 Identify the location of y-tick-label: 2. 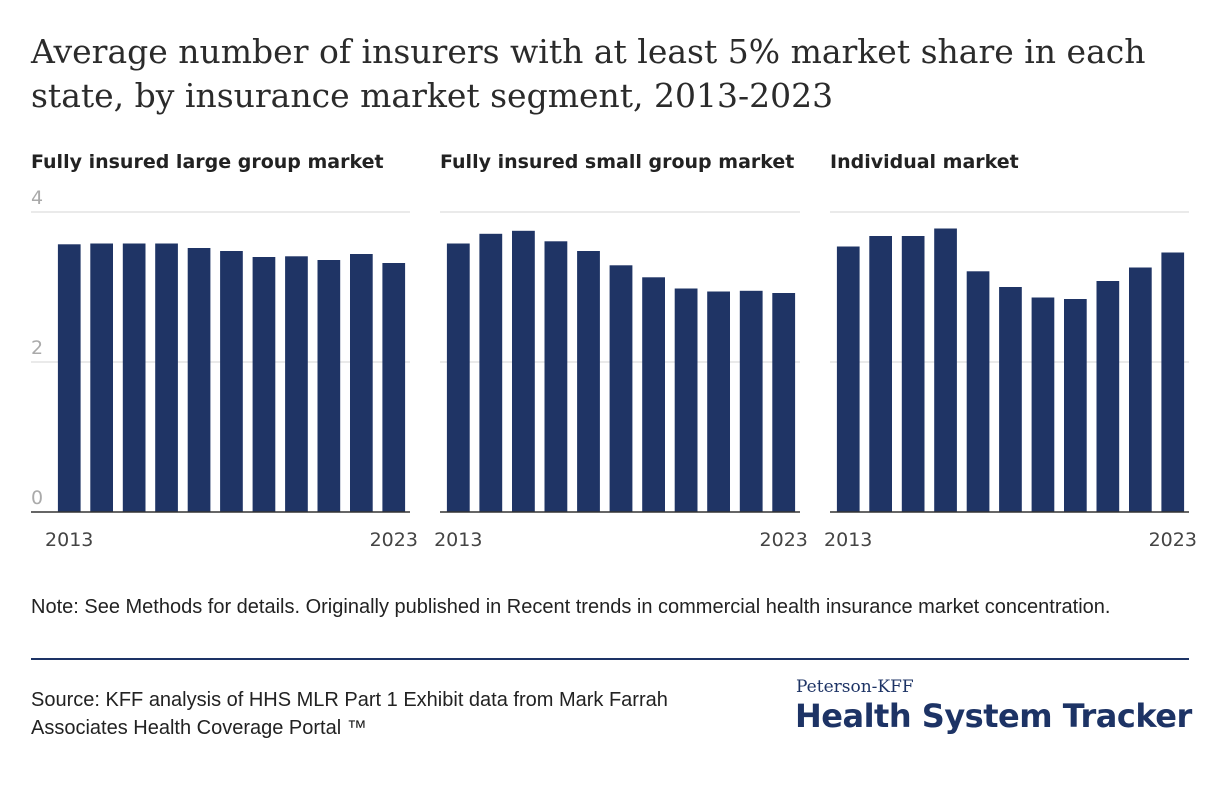
(37, 348).